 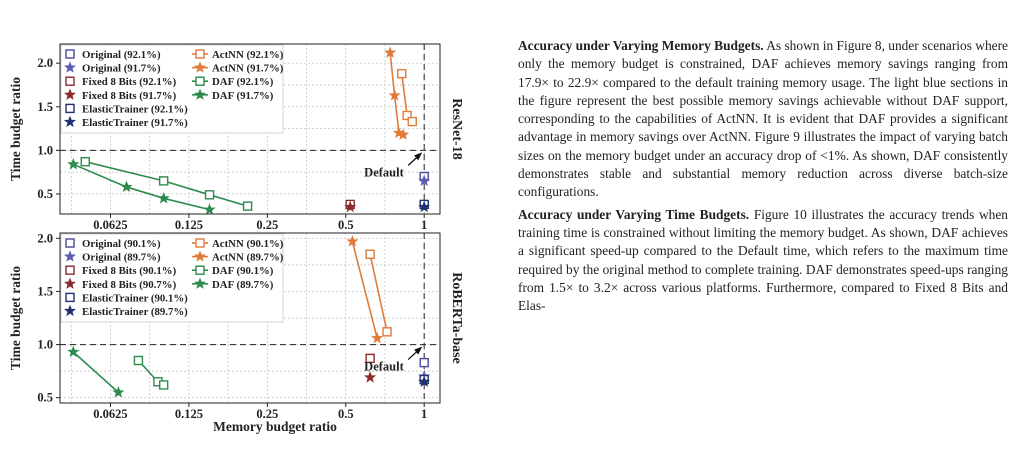 I want to click on x-tick-label: 0.0625, so click(x=110, y=225).